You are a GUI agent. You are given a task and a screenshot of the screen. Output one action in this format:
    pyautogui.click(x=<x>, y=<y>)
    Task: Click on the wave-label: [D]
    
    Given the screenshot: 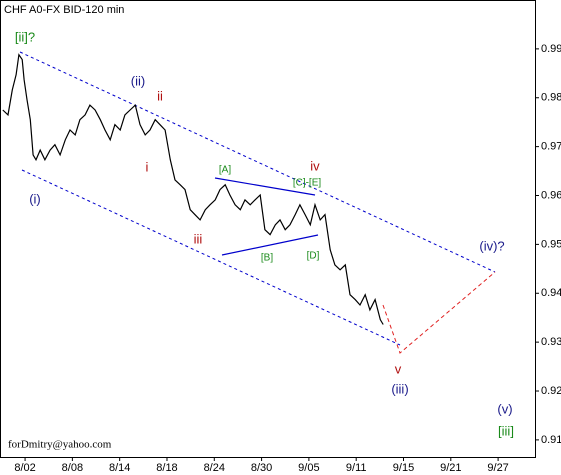 What is the action you would take?
    pyautogui.click(x=313, y=256)
    